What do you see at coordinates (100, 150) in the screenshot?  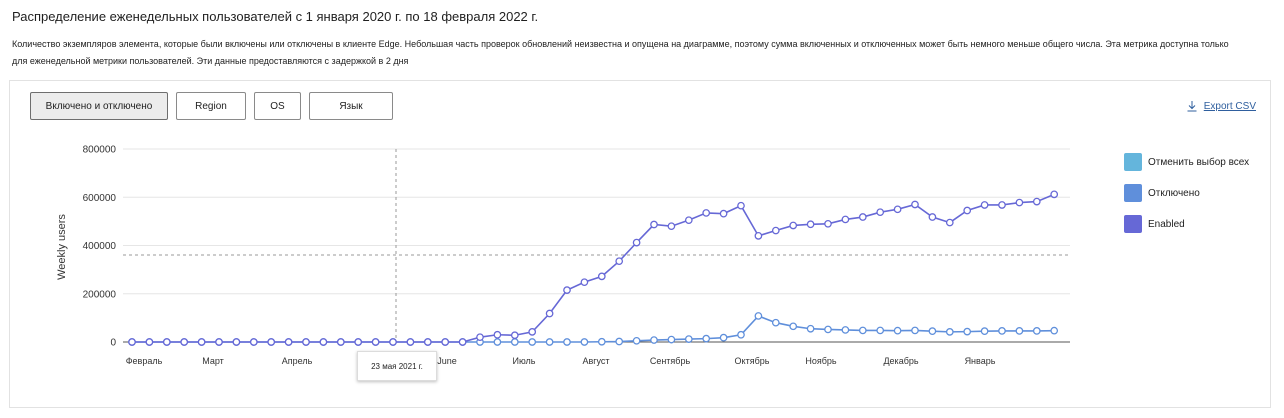 I see `y-tick-label: 800000` at bounding box center [100, 150].